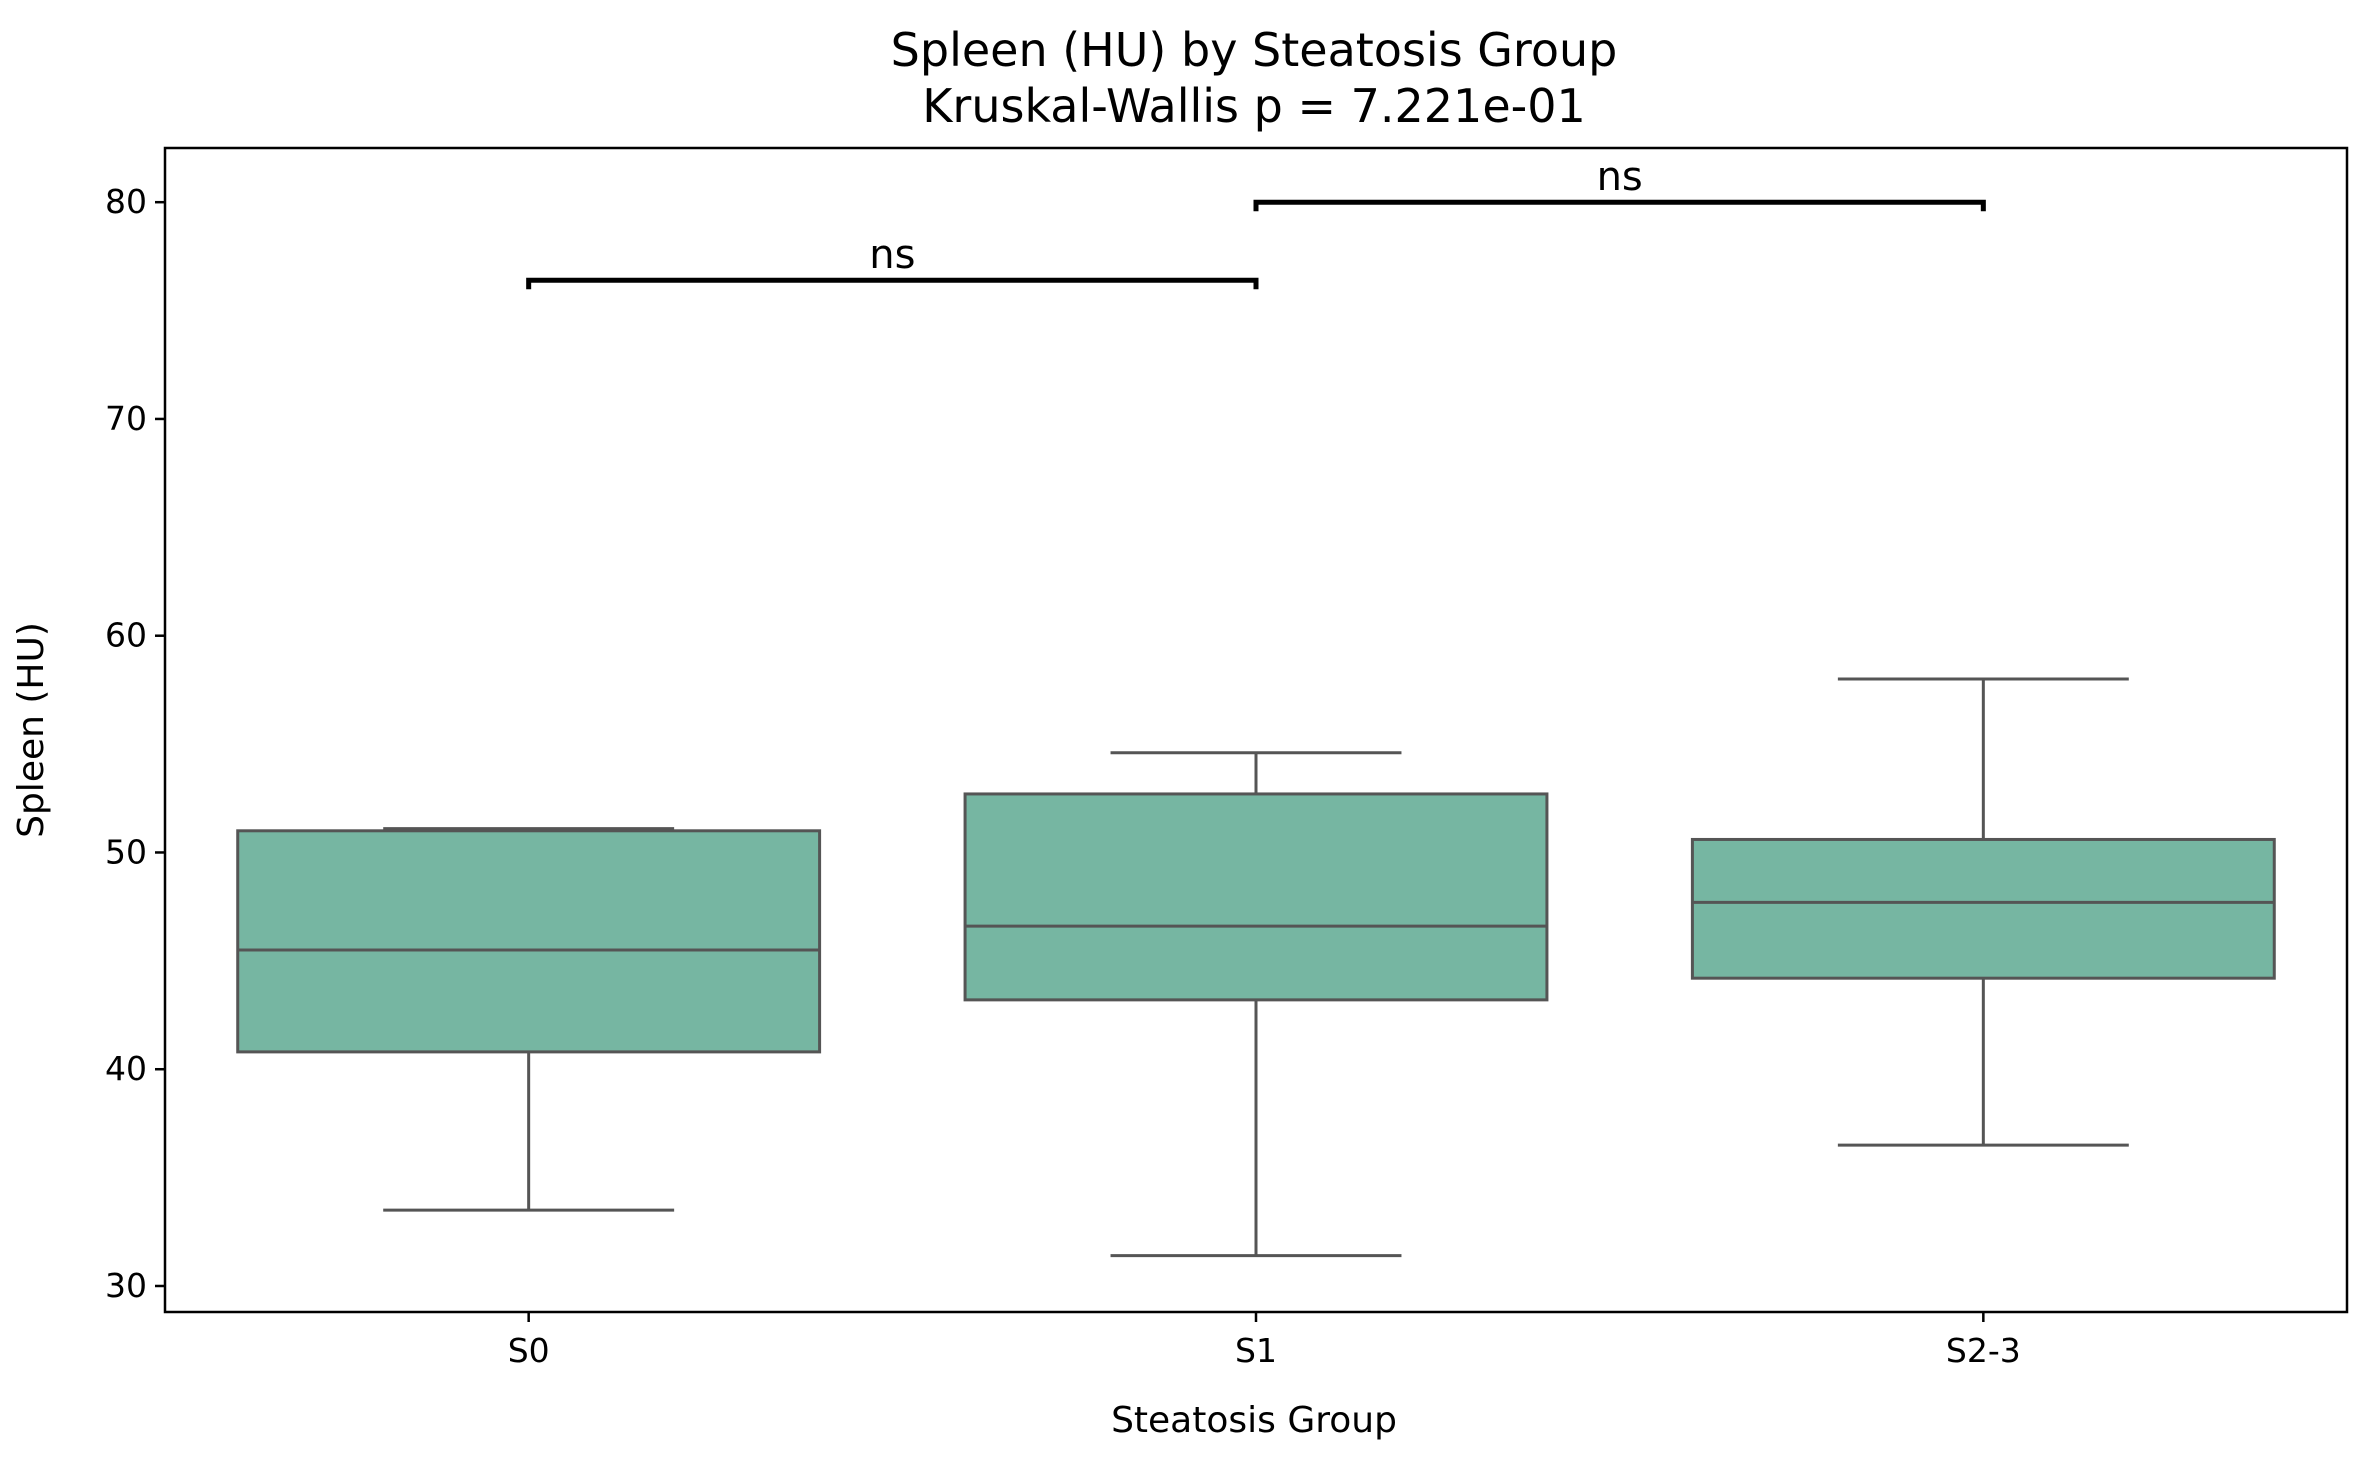 This screenshot has width=2373, height=1471. I want to click on y-axis: 30 40 50 60 70 80, so click(135, 743).